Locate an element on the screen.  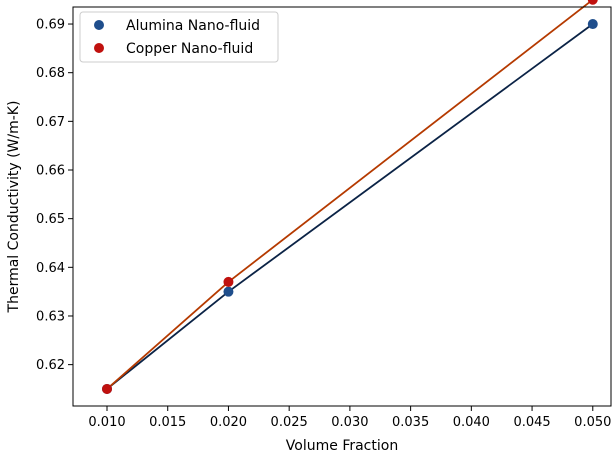
x-tick-label: 0.050 is located at coordinates (592, 422).